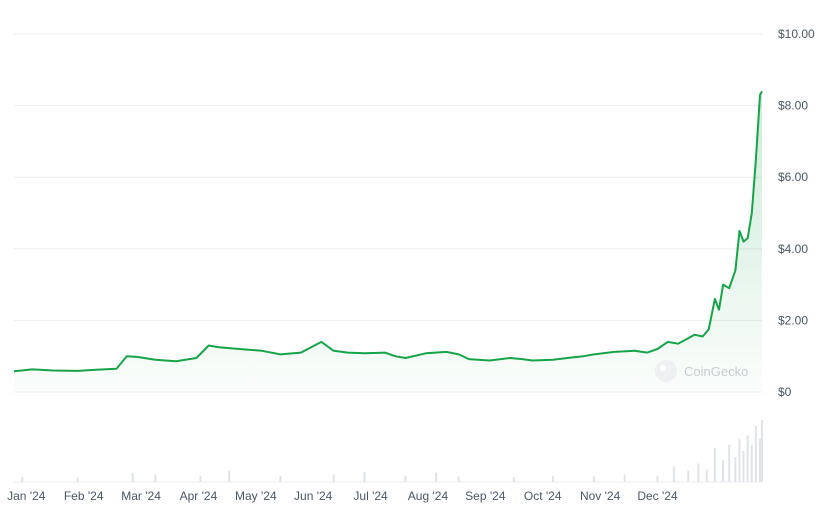 The height and width of the screenshot is (513, 825). Describe the element at coordinates (485, 496) in the screenshot. I see `x-tick-label: Sep '24` at that location.